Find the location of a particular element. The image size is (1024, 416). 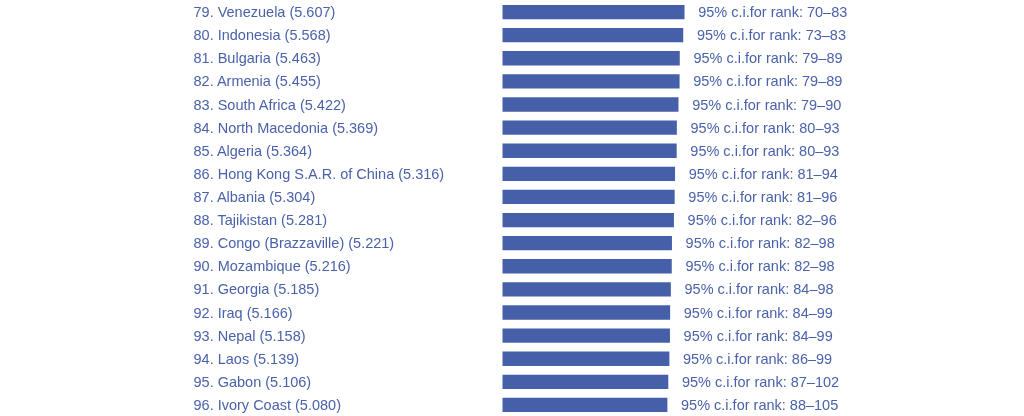

y-tick-label: 85. Algeria (5.364) is located at coordinates (252, 150).